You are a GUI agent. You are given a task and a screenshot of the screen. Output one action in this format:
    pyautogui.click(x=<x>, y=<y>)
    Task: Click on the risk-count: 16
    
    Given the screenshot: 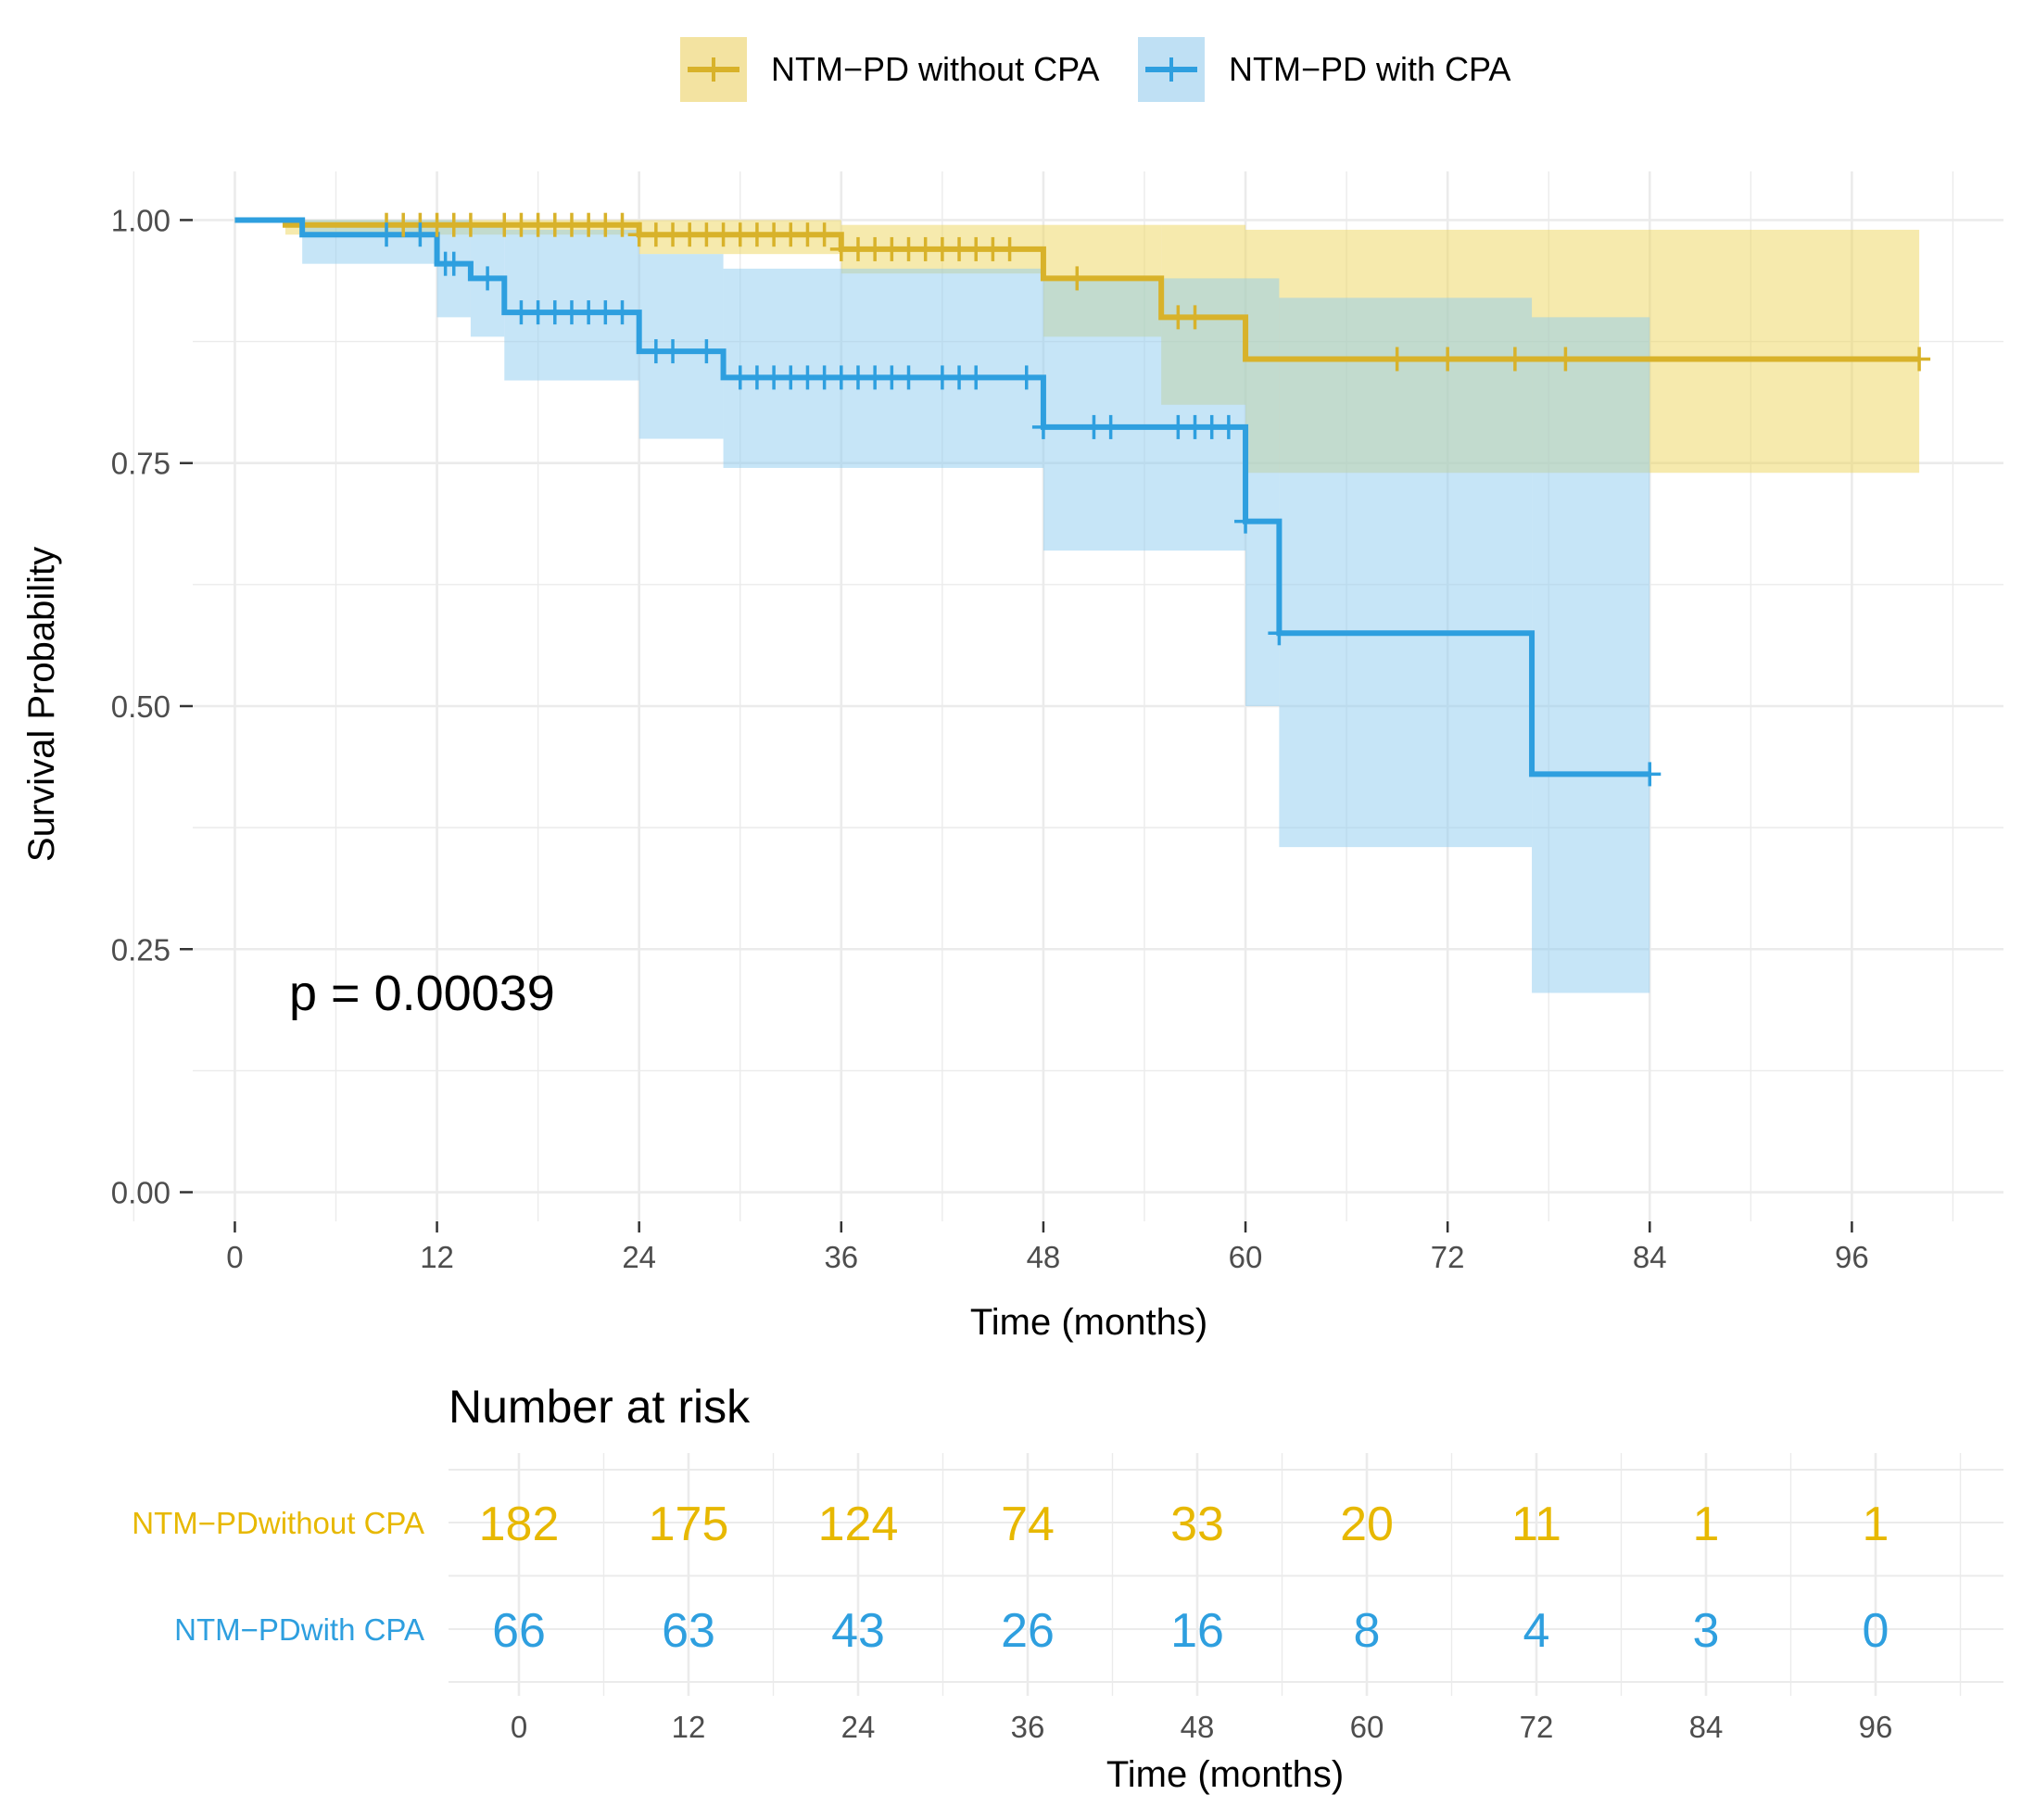 What is the action you would take?
    pyautogui.click(x=1197, y=1631)
    